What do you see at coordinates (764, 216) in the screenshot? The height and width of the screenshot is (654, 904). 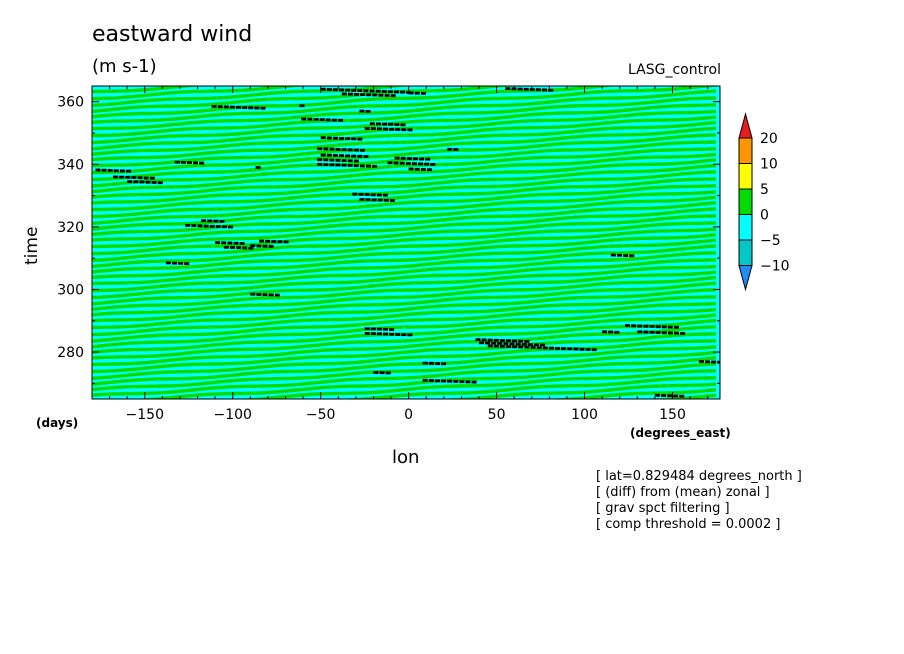 I see `colorbar-label: 0` at bounding box center [764, 216].